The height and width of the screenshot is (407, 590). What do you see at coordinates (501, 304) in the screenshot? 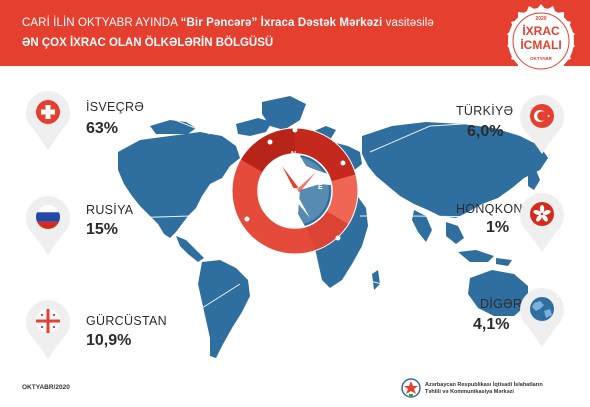
I see `country-name: DİGƏR` at bounding box center [501, 304].